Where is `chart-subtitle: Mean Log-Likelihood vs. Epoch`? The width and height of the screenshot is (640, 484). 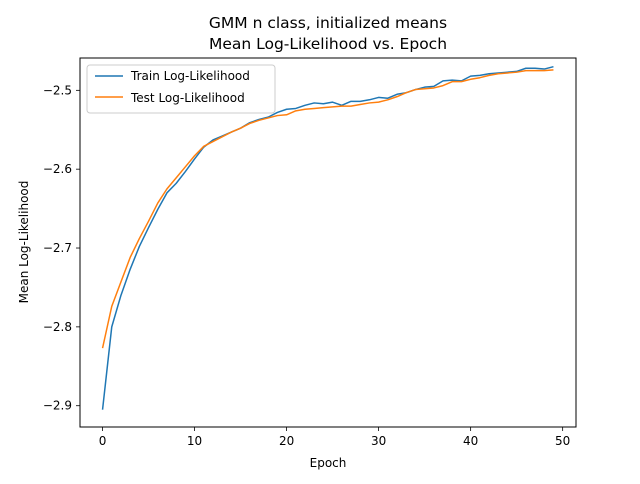
chart-subtitle: Mean Log-Likelihood vs. Epoch is located at coordinates (328, 44).